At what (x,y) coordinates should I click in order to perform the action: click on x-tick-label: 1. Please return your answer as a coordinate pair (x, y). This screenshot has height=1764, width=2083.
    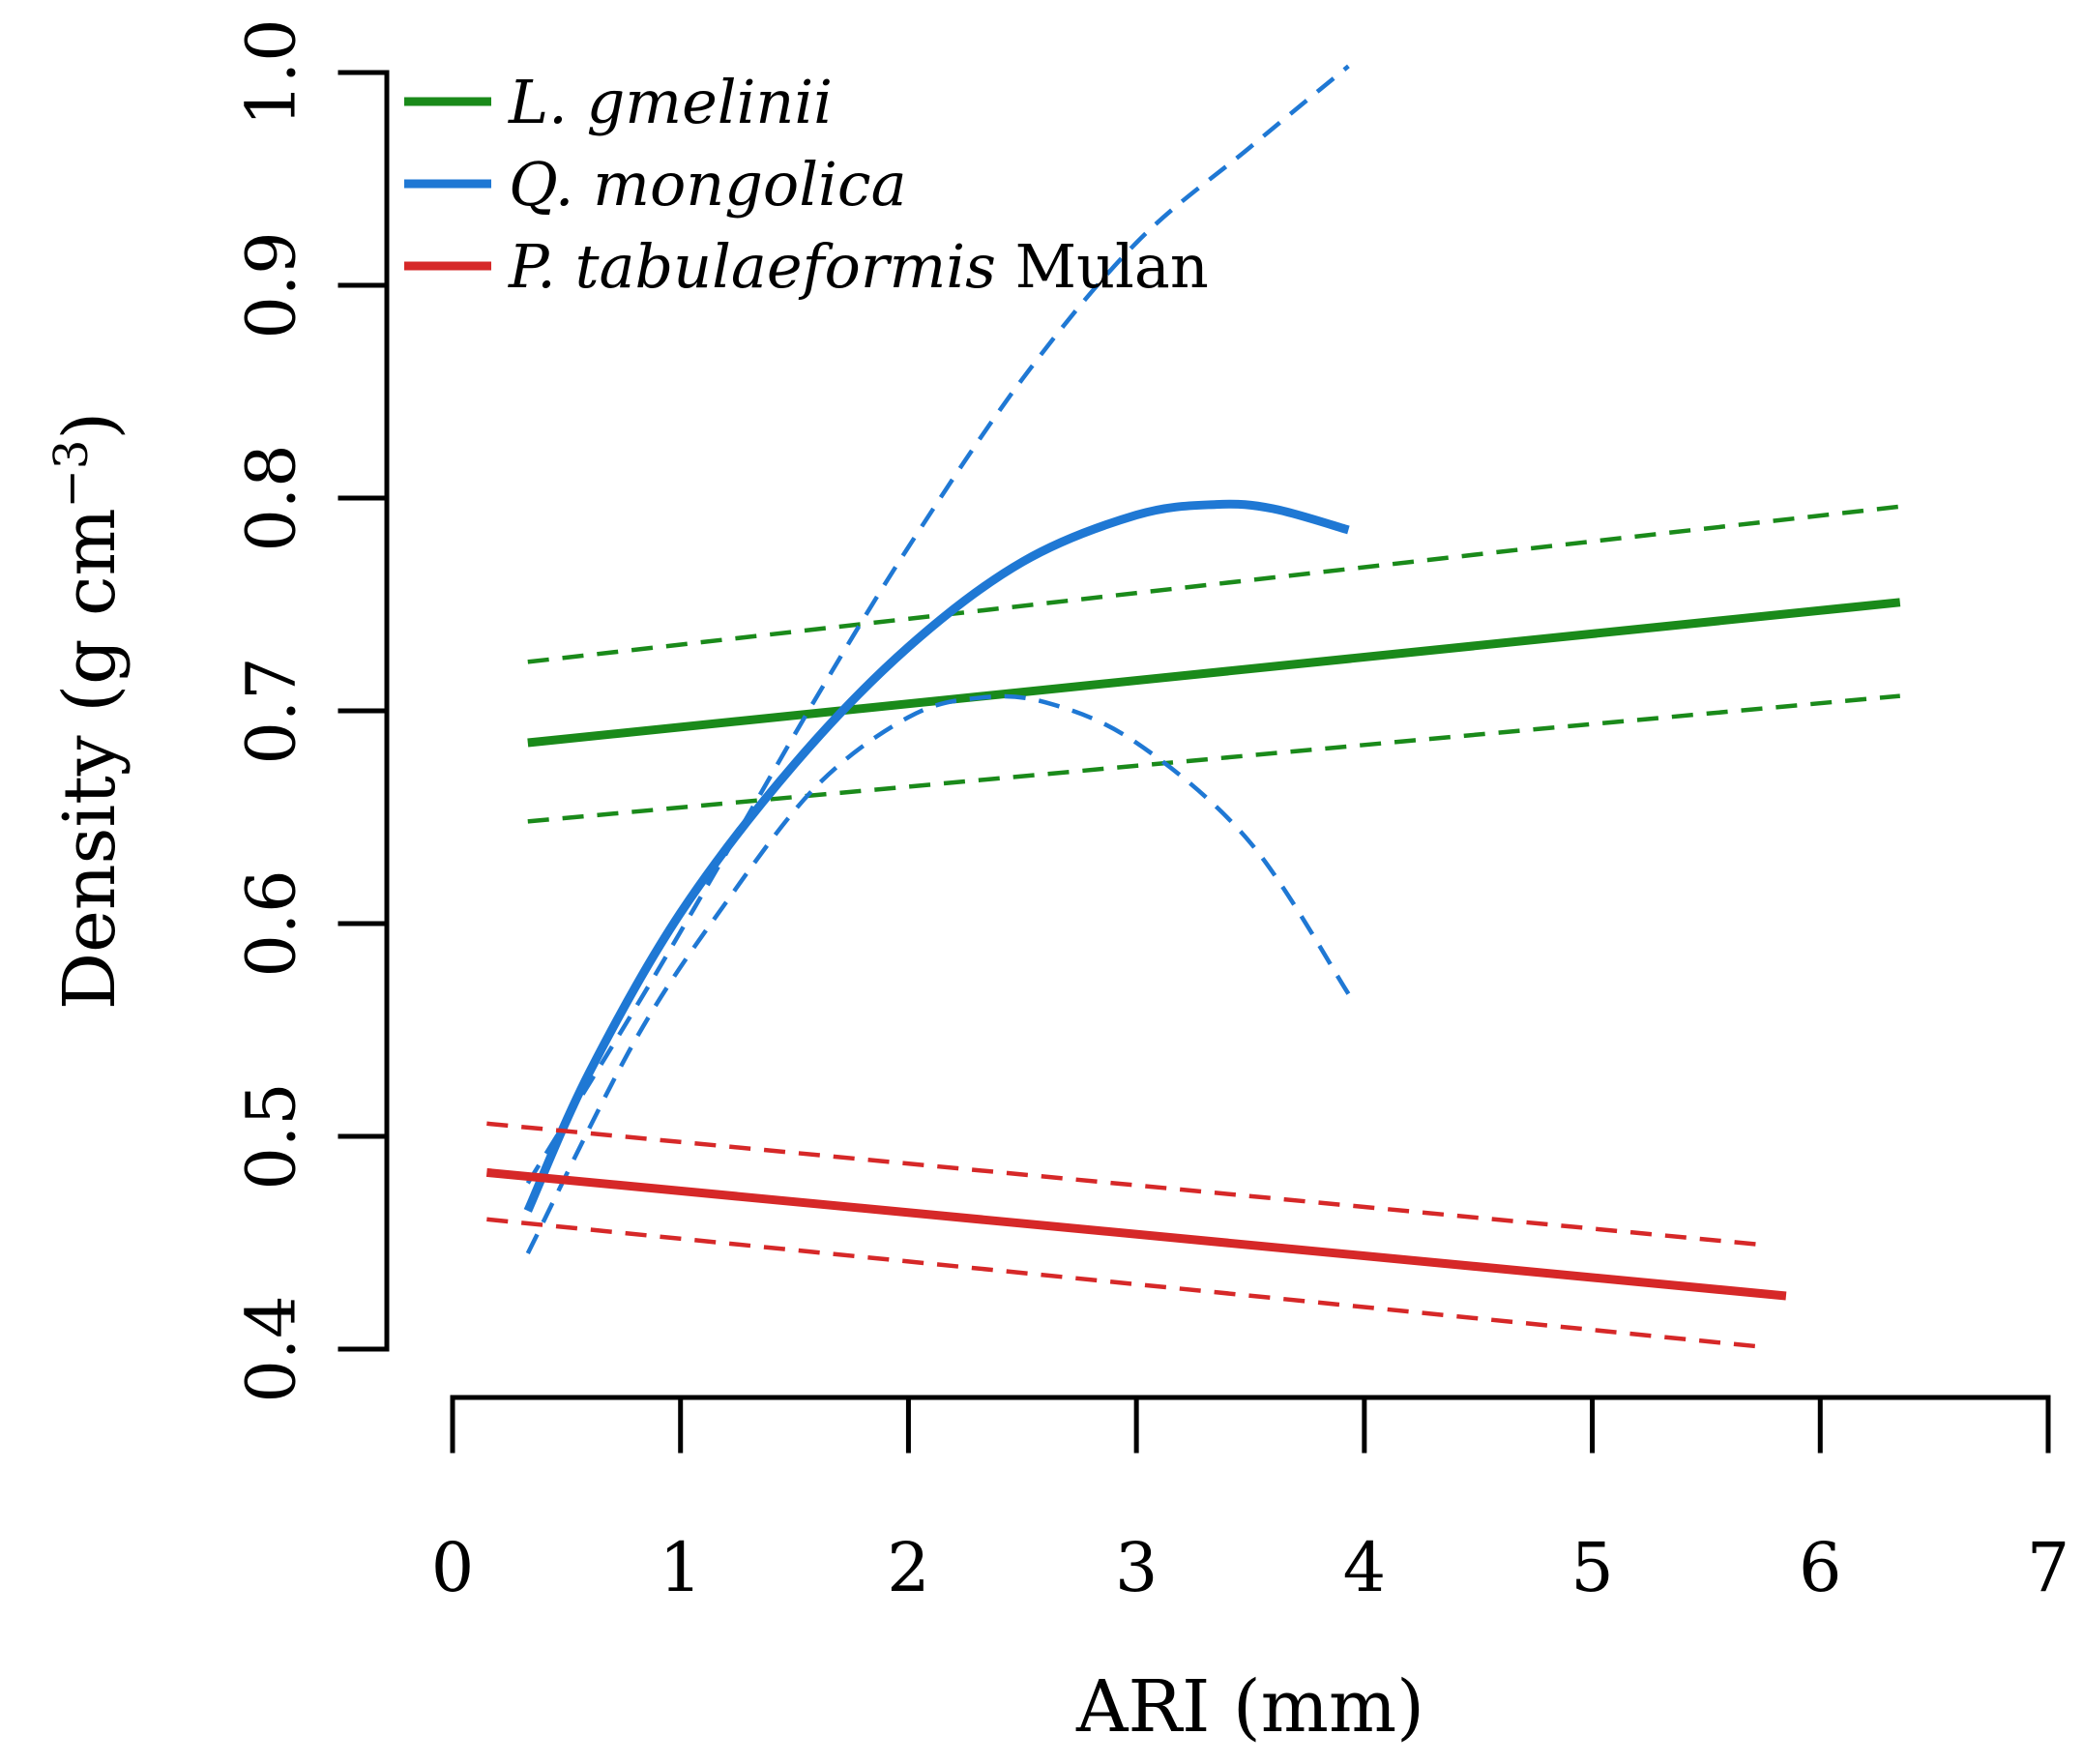
    Looking at the image, I should click on (680, 1567).